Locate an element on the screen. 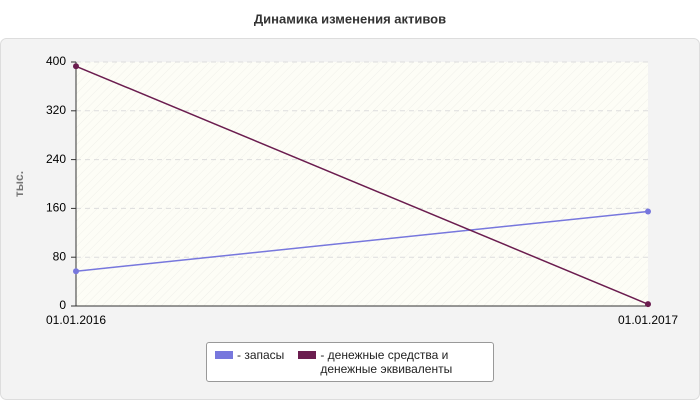  y-tick-label: 80 is located at coordinates (60, 256).